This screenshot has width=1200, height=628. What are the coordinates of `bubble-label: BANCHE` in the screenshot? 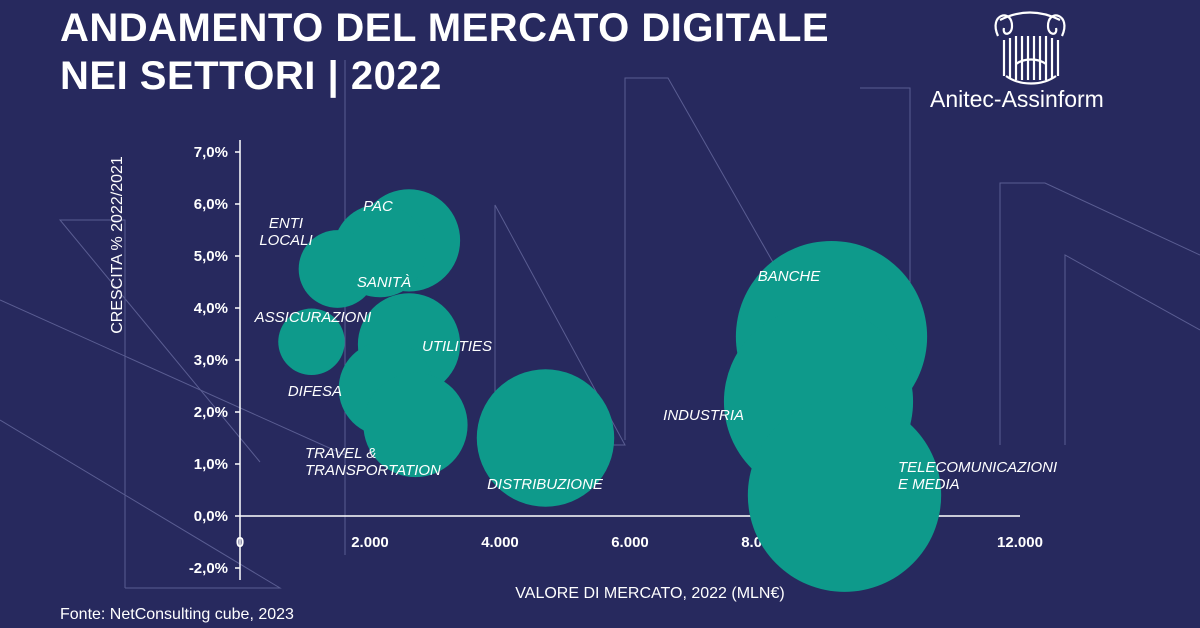 It's located at (790, 276).